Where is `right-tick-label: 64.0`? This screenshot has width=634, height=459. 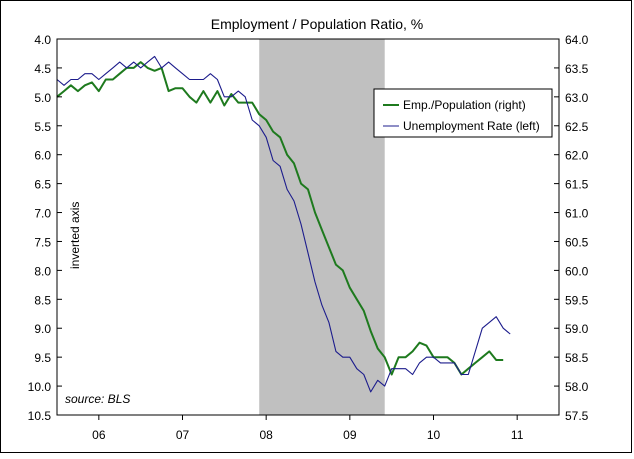
right-tick-label: 64.0 is located at coordinates (577, 40).